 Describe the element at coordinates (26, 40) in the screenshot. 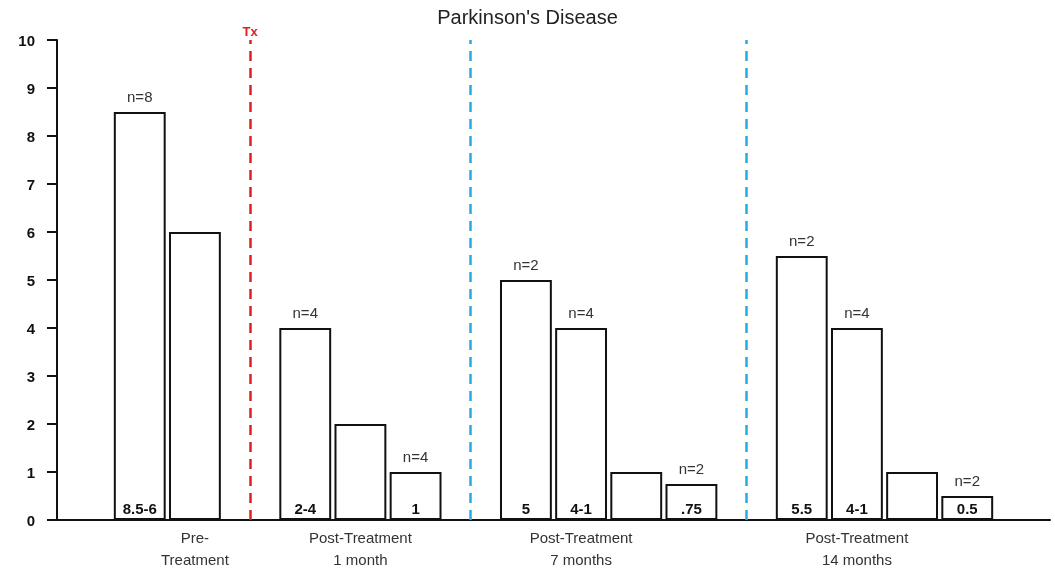

I see `y-tick-label: 10` at that location.